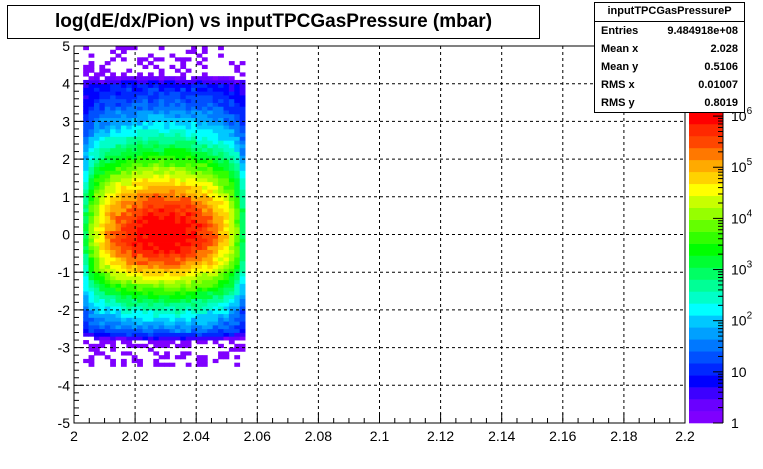  What do you see at coordinates (64, 348) in the screenshot?
I see `y-tick-label: -3` at bounding box center [64, 348].